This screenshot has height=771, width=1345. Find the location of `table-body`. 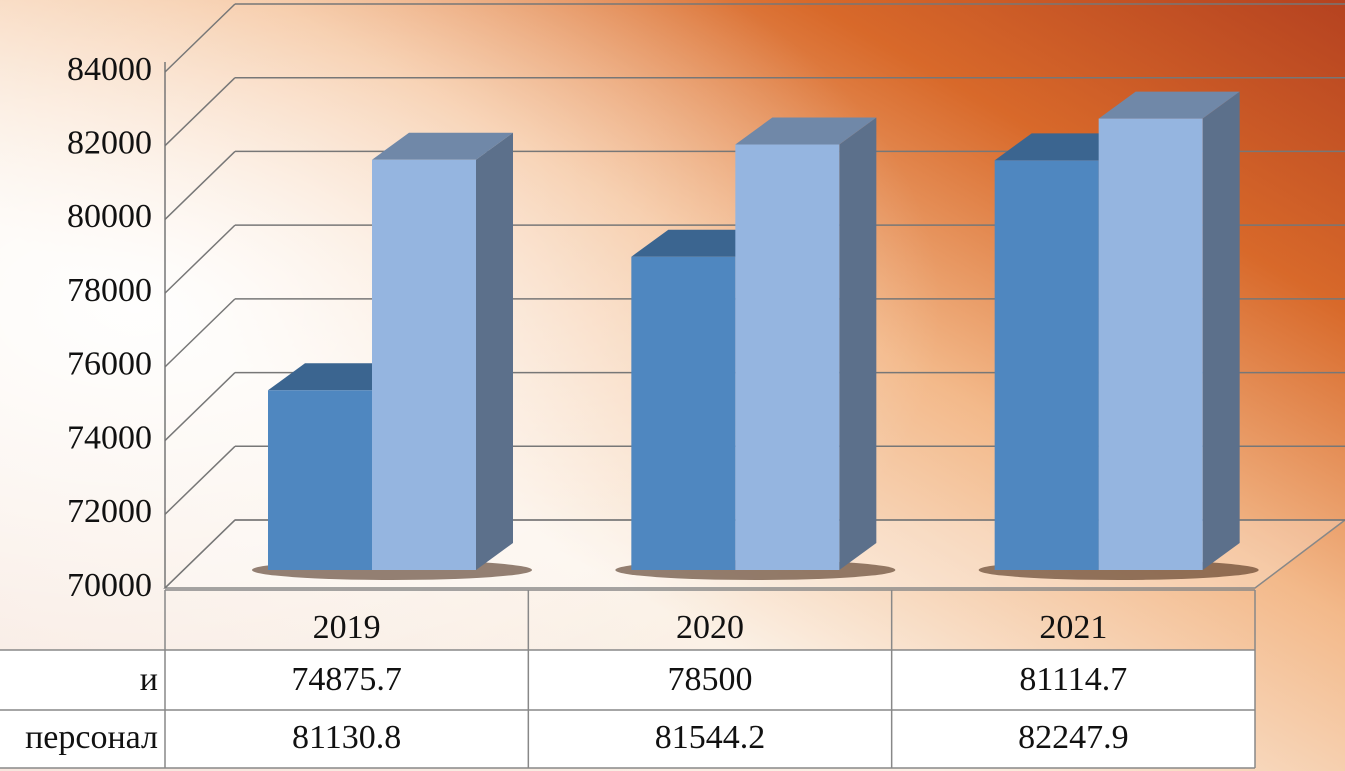

table-body is located at coordinates (627, 709).